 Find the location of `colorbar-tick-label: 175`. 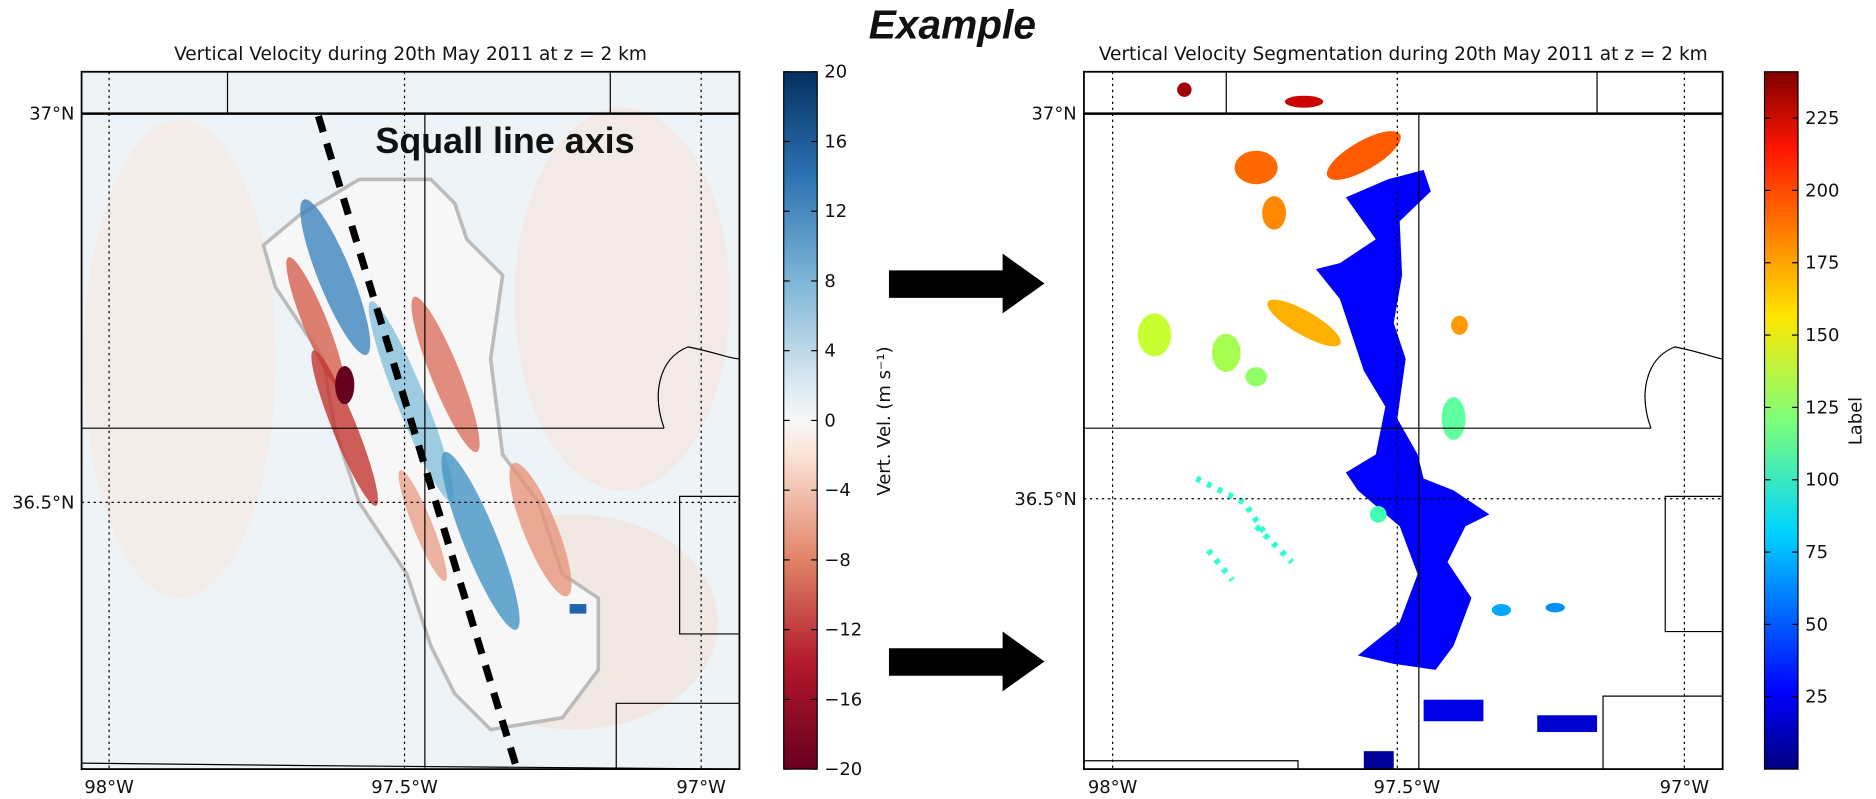

colorbar-tick-label: 175 is located at coordinates (1822, 263).